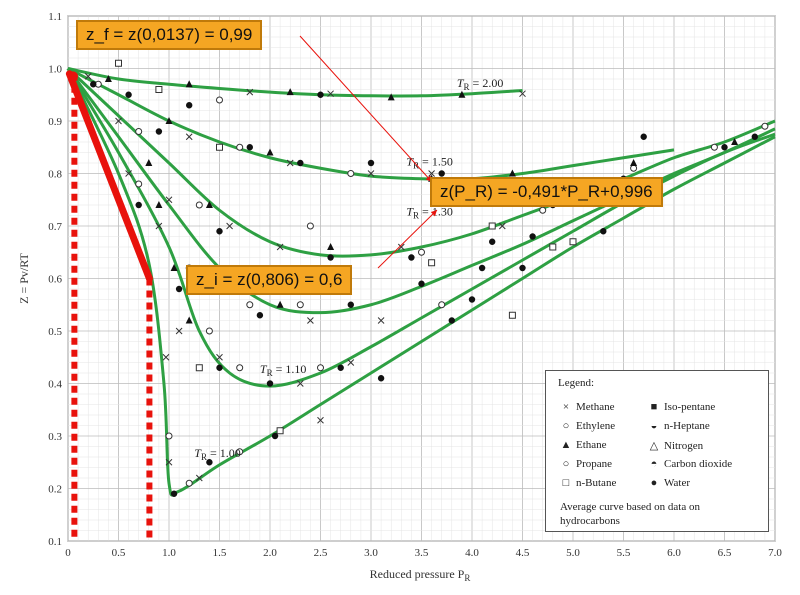 Image resolution: width=800 pixels, height=595 pixels. I want to click on x-tick-label: 0, so click(68, 553).